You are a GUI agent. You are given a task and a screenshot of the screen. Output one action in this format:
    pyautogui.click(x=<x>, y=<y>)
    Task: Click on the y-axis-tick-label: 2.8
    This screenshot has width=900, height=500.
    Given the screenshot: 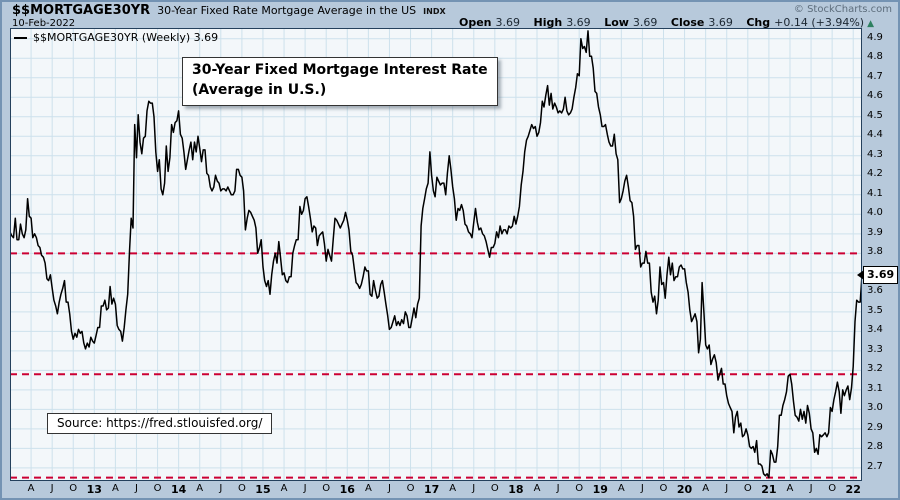 What is the action you would take?
    pyautogui.click(x=875, y=447)
    